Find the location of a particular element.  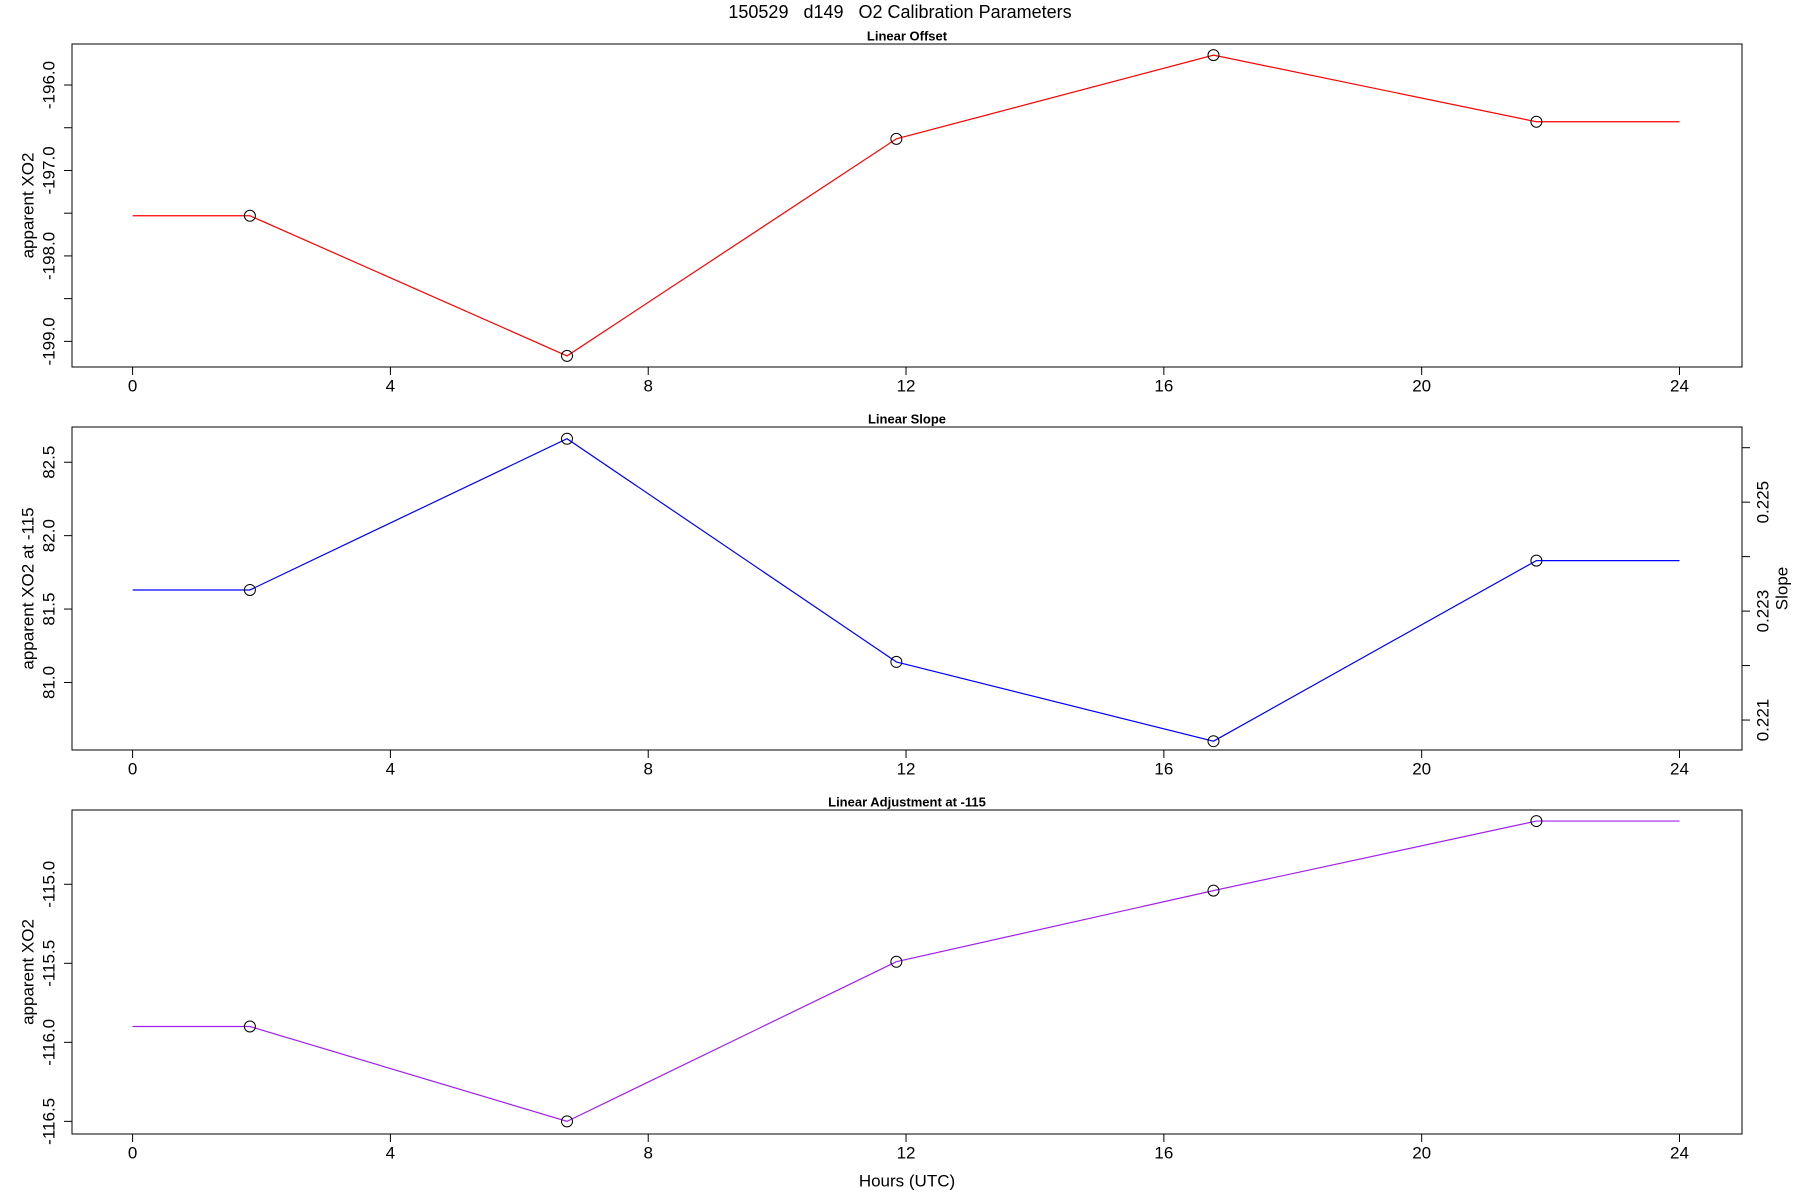

y-tick-label: -196.0 is located at coordinates (48, 85).